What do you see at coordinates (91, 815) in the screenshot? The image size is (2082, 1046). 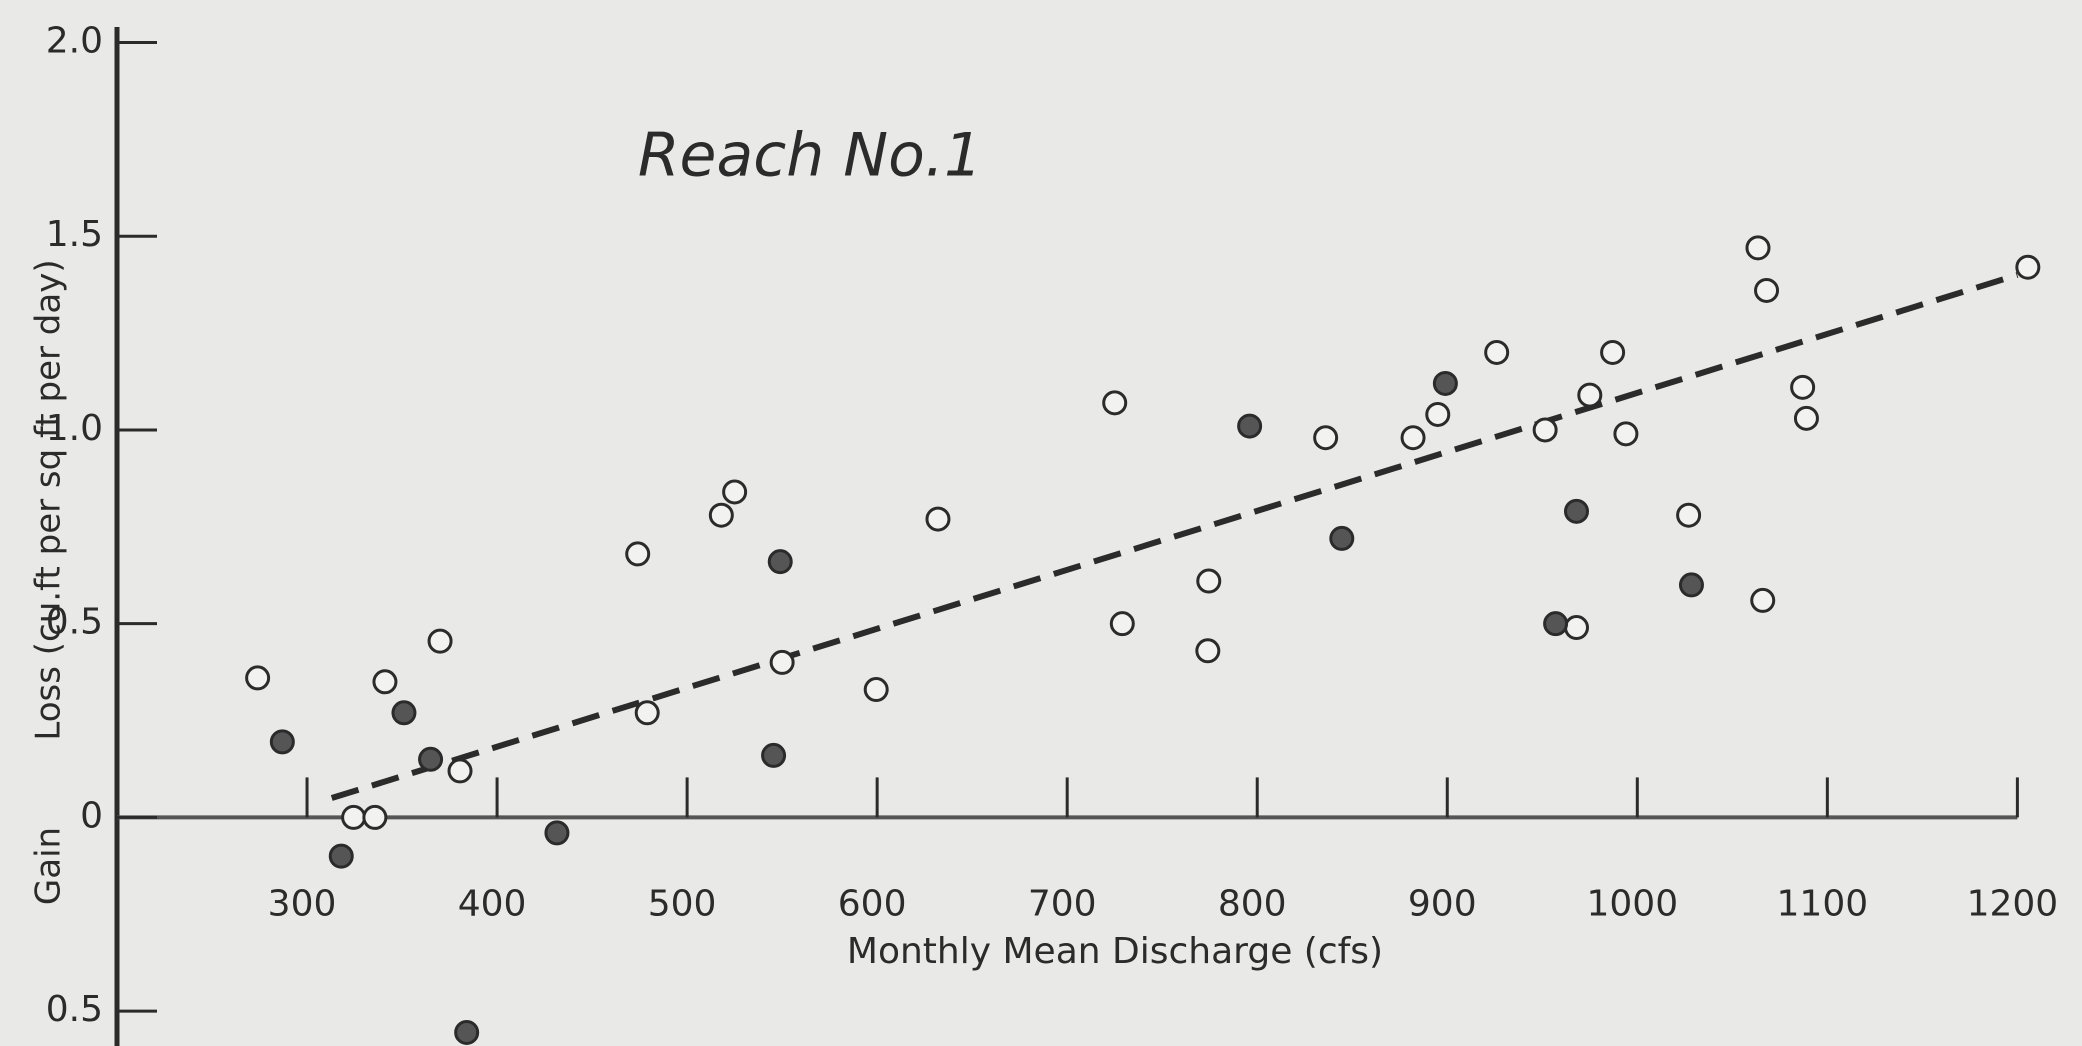 I see `y-tick-label: 0` at bounding box center [91, 815].